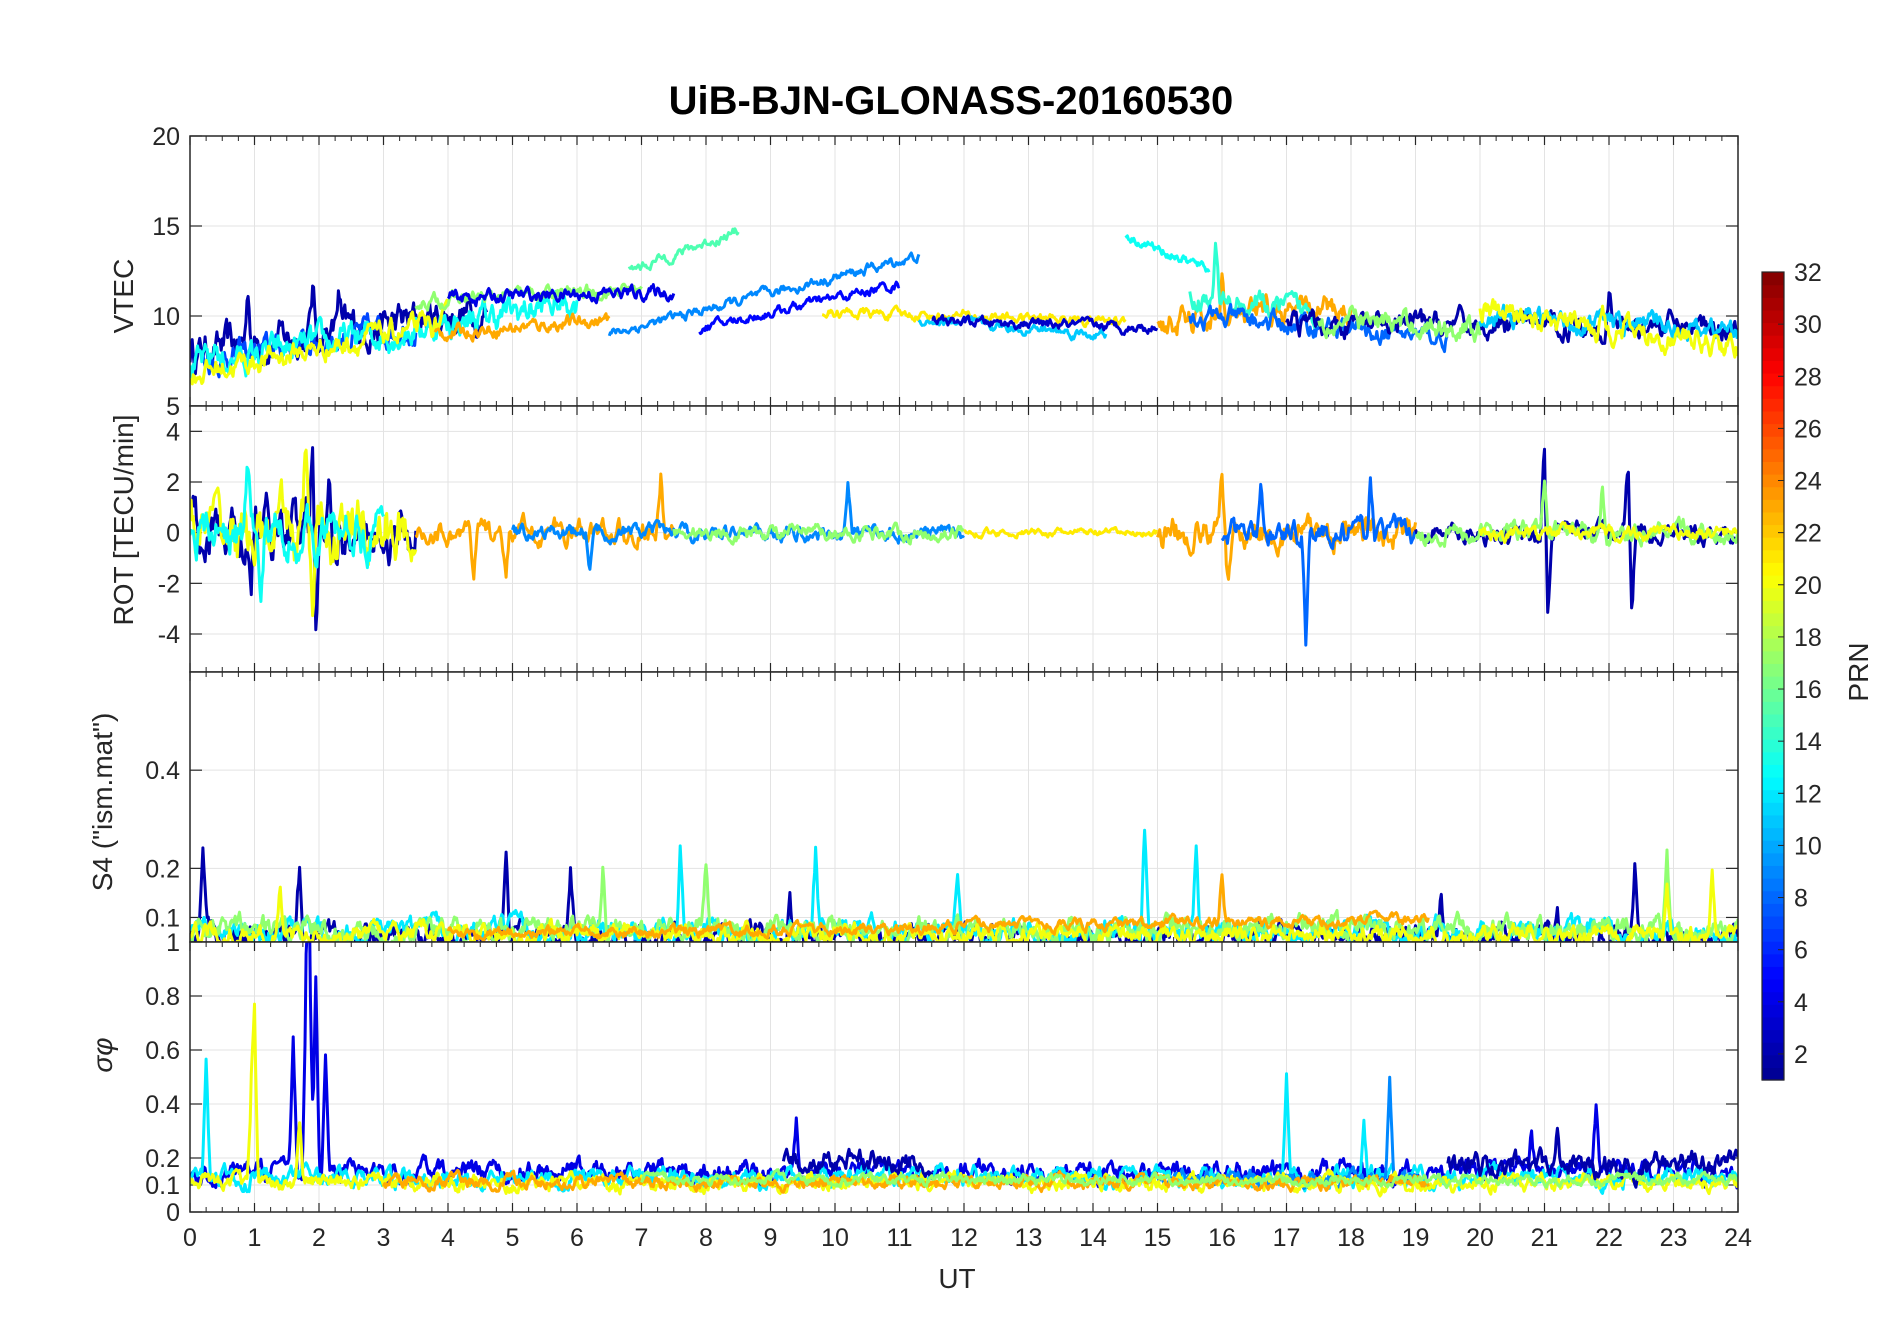  Describe the element at coordinates (577, 1238) in the screenshot. I see `x-tick-label: 6` at that location.